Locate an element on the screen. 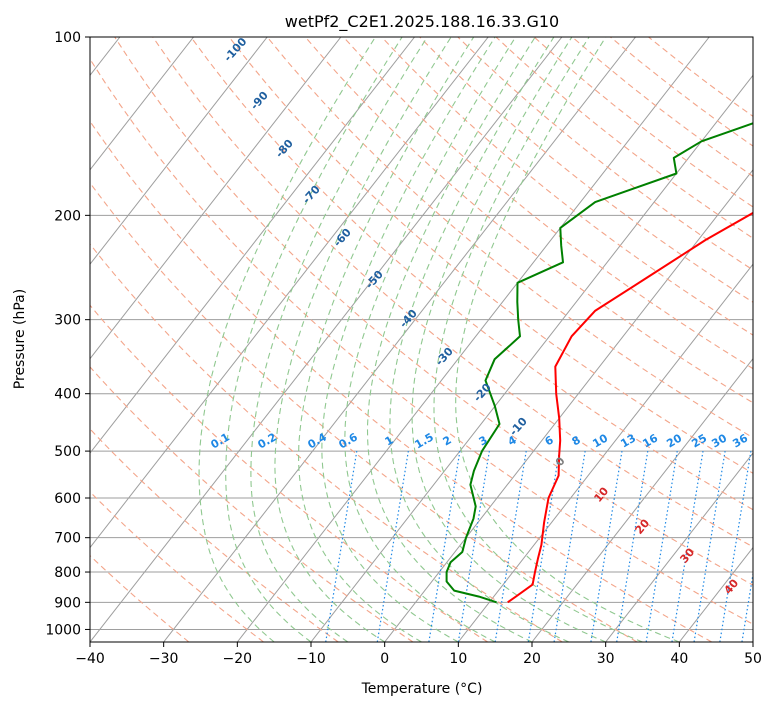 The image size is (775, 708). x-tick-label: 20 is located at coordinates (532, 659).